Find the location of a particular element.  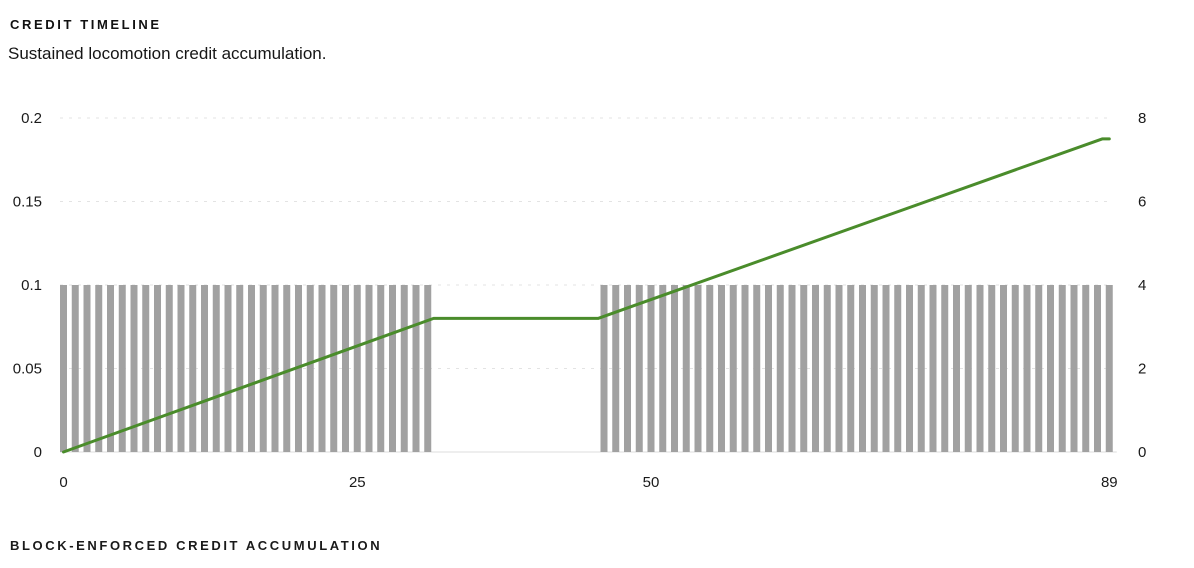

y-left-tick-label: 0.05 is located at coordinates (27, 369).